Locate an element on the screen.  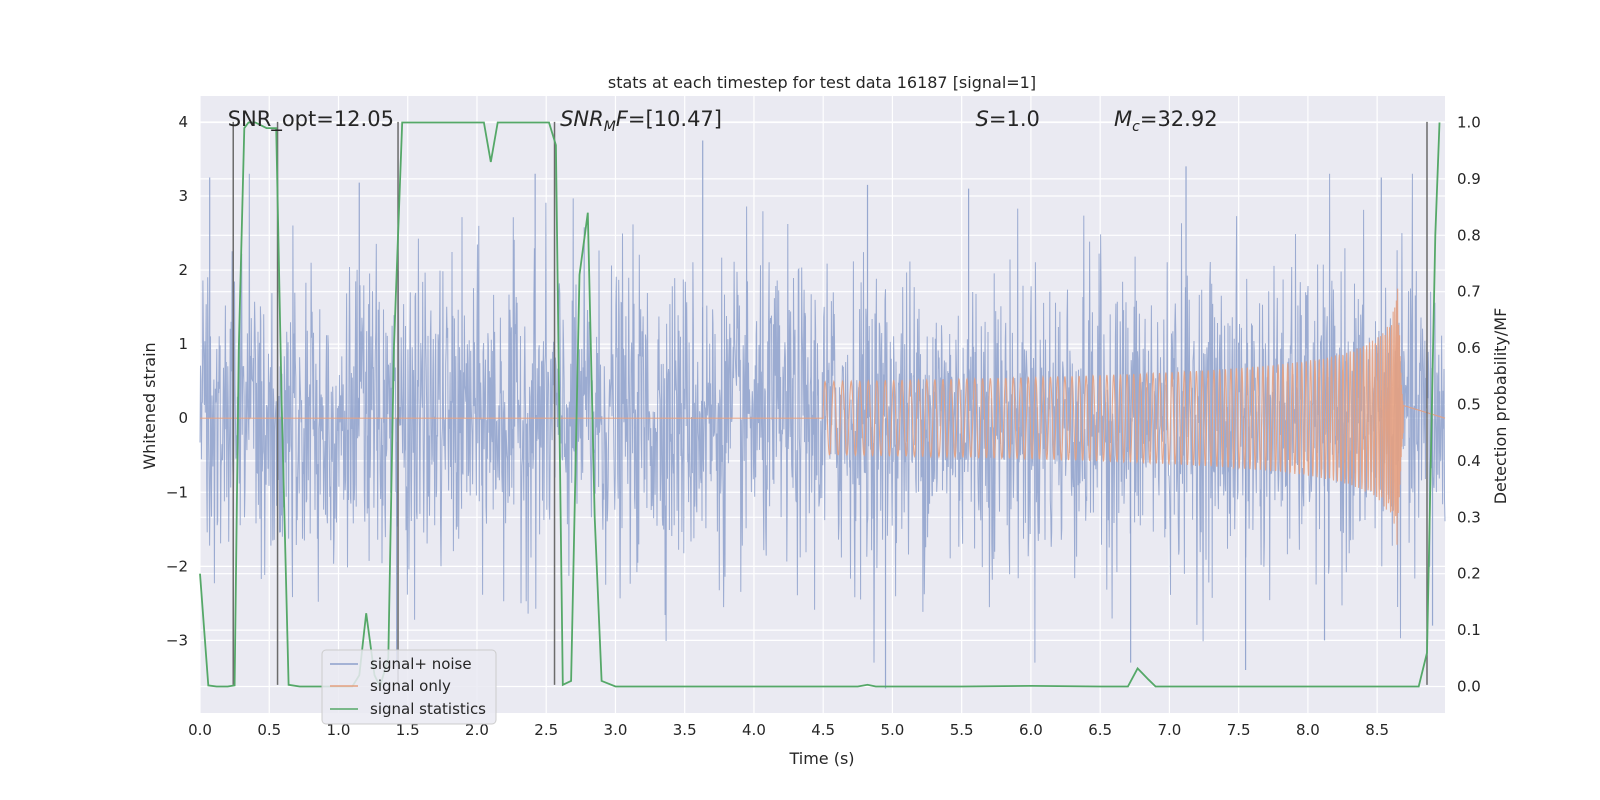
y-tick-label: −2 is located at coordinates (177, 566).